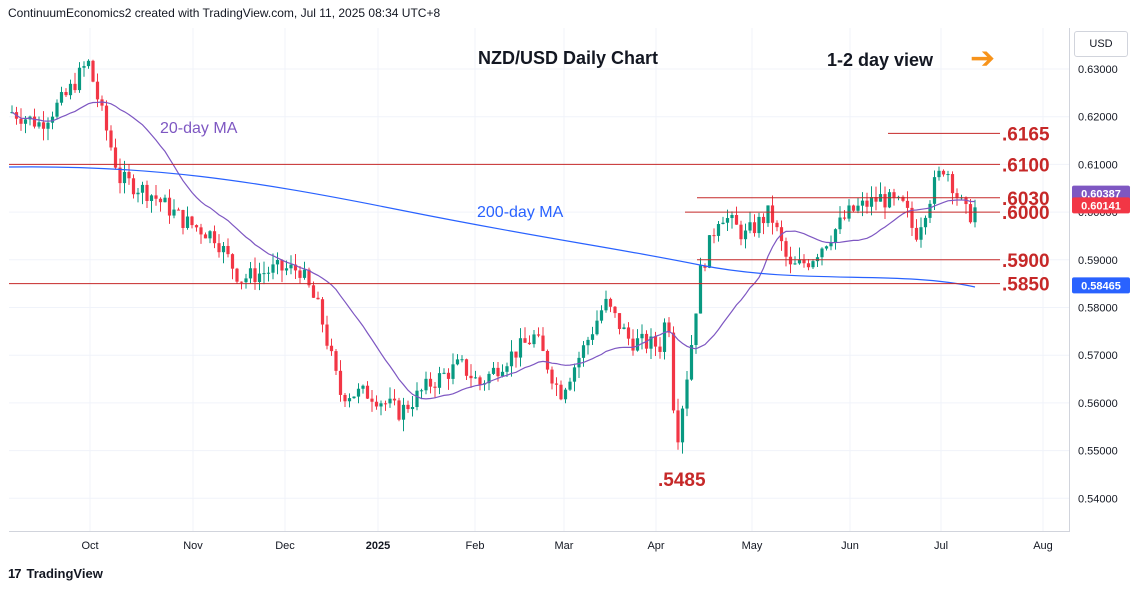 This screenshot has width=1141, height=593. I want to click on tradingview-logo-icon: 17, so click(15, 573).